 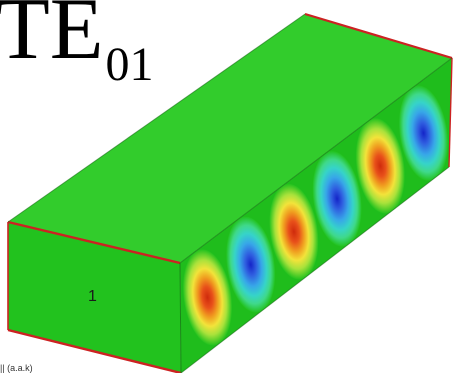 I want to click on footer-caption: || (a.a.k), so click(x=16, y=368).